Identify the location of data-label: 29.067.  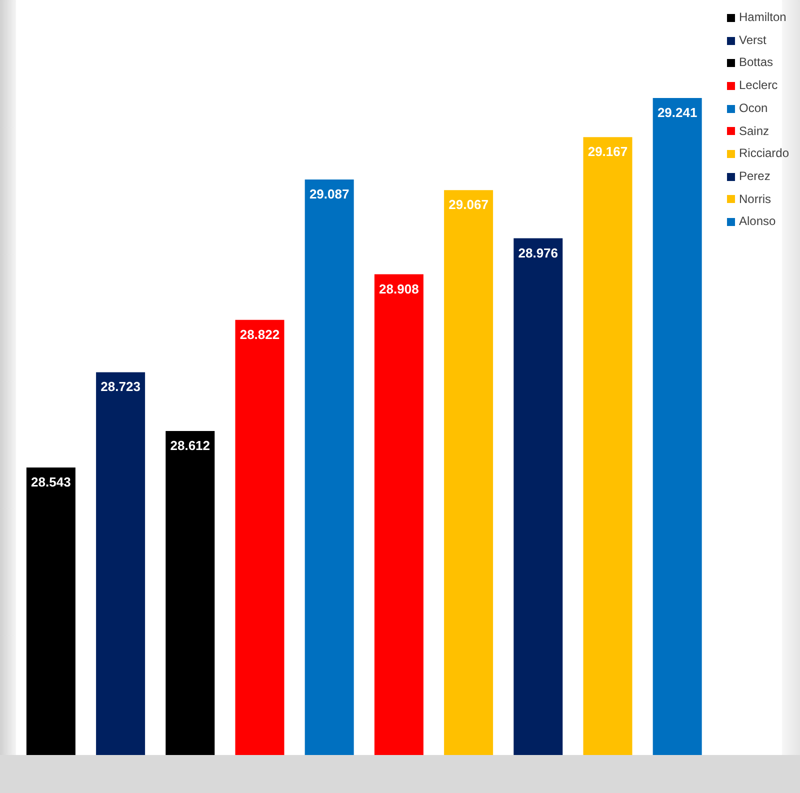
(468, 204).